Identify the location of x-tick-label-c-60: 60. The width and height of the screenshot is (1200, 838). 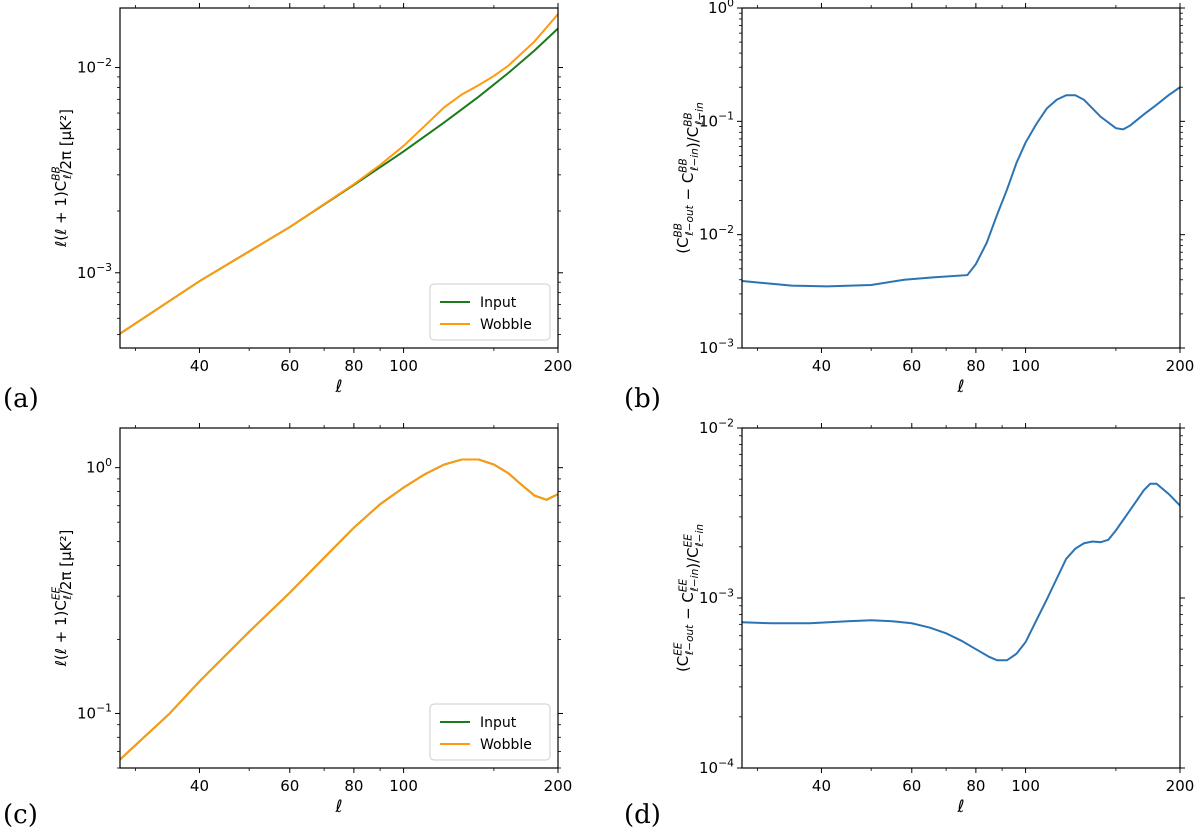
(289, 786).